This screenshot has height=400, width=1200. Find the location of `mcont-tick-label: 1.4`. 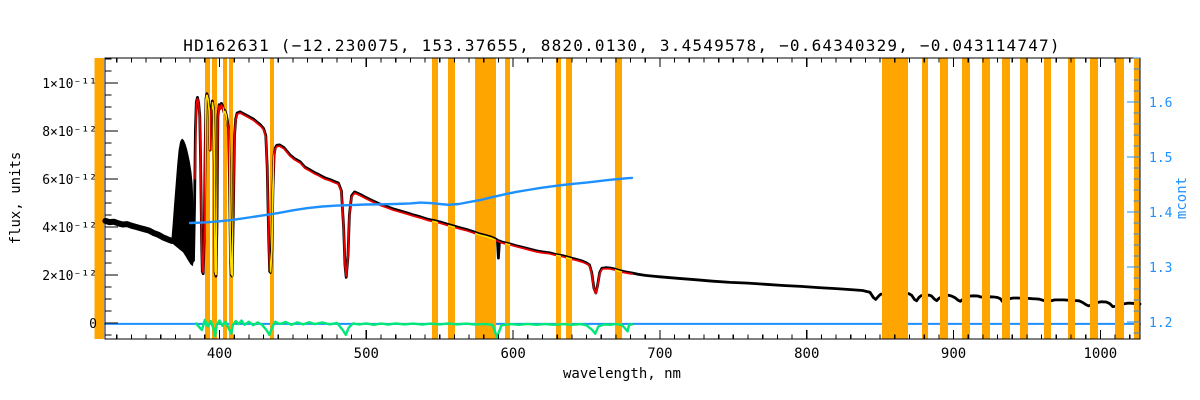

mcont-tick-label: 1.4 is located at coordinates (1161, 213).